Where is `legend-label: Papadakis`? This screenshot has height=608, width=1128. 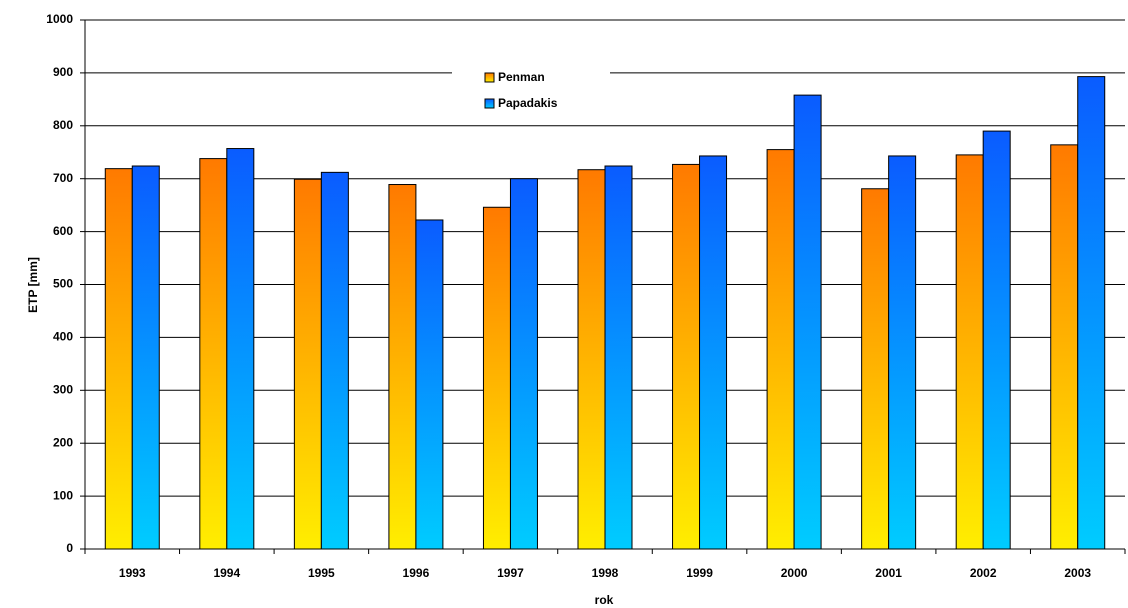
legend-label: Papadakis is located at coordinates (528, 103).